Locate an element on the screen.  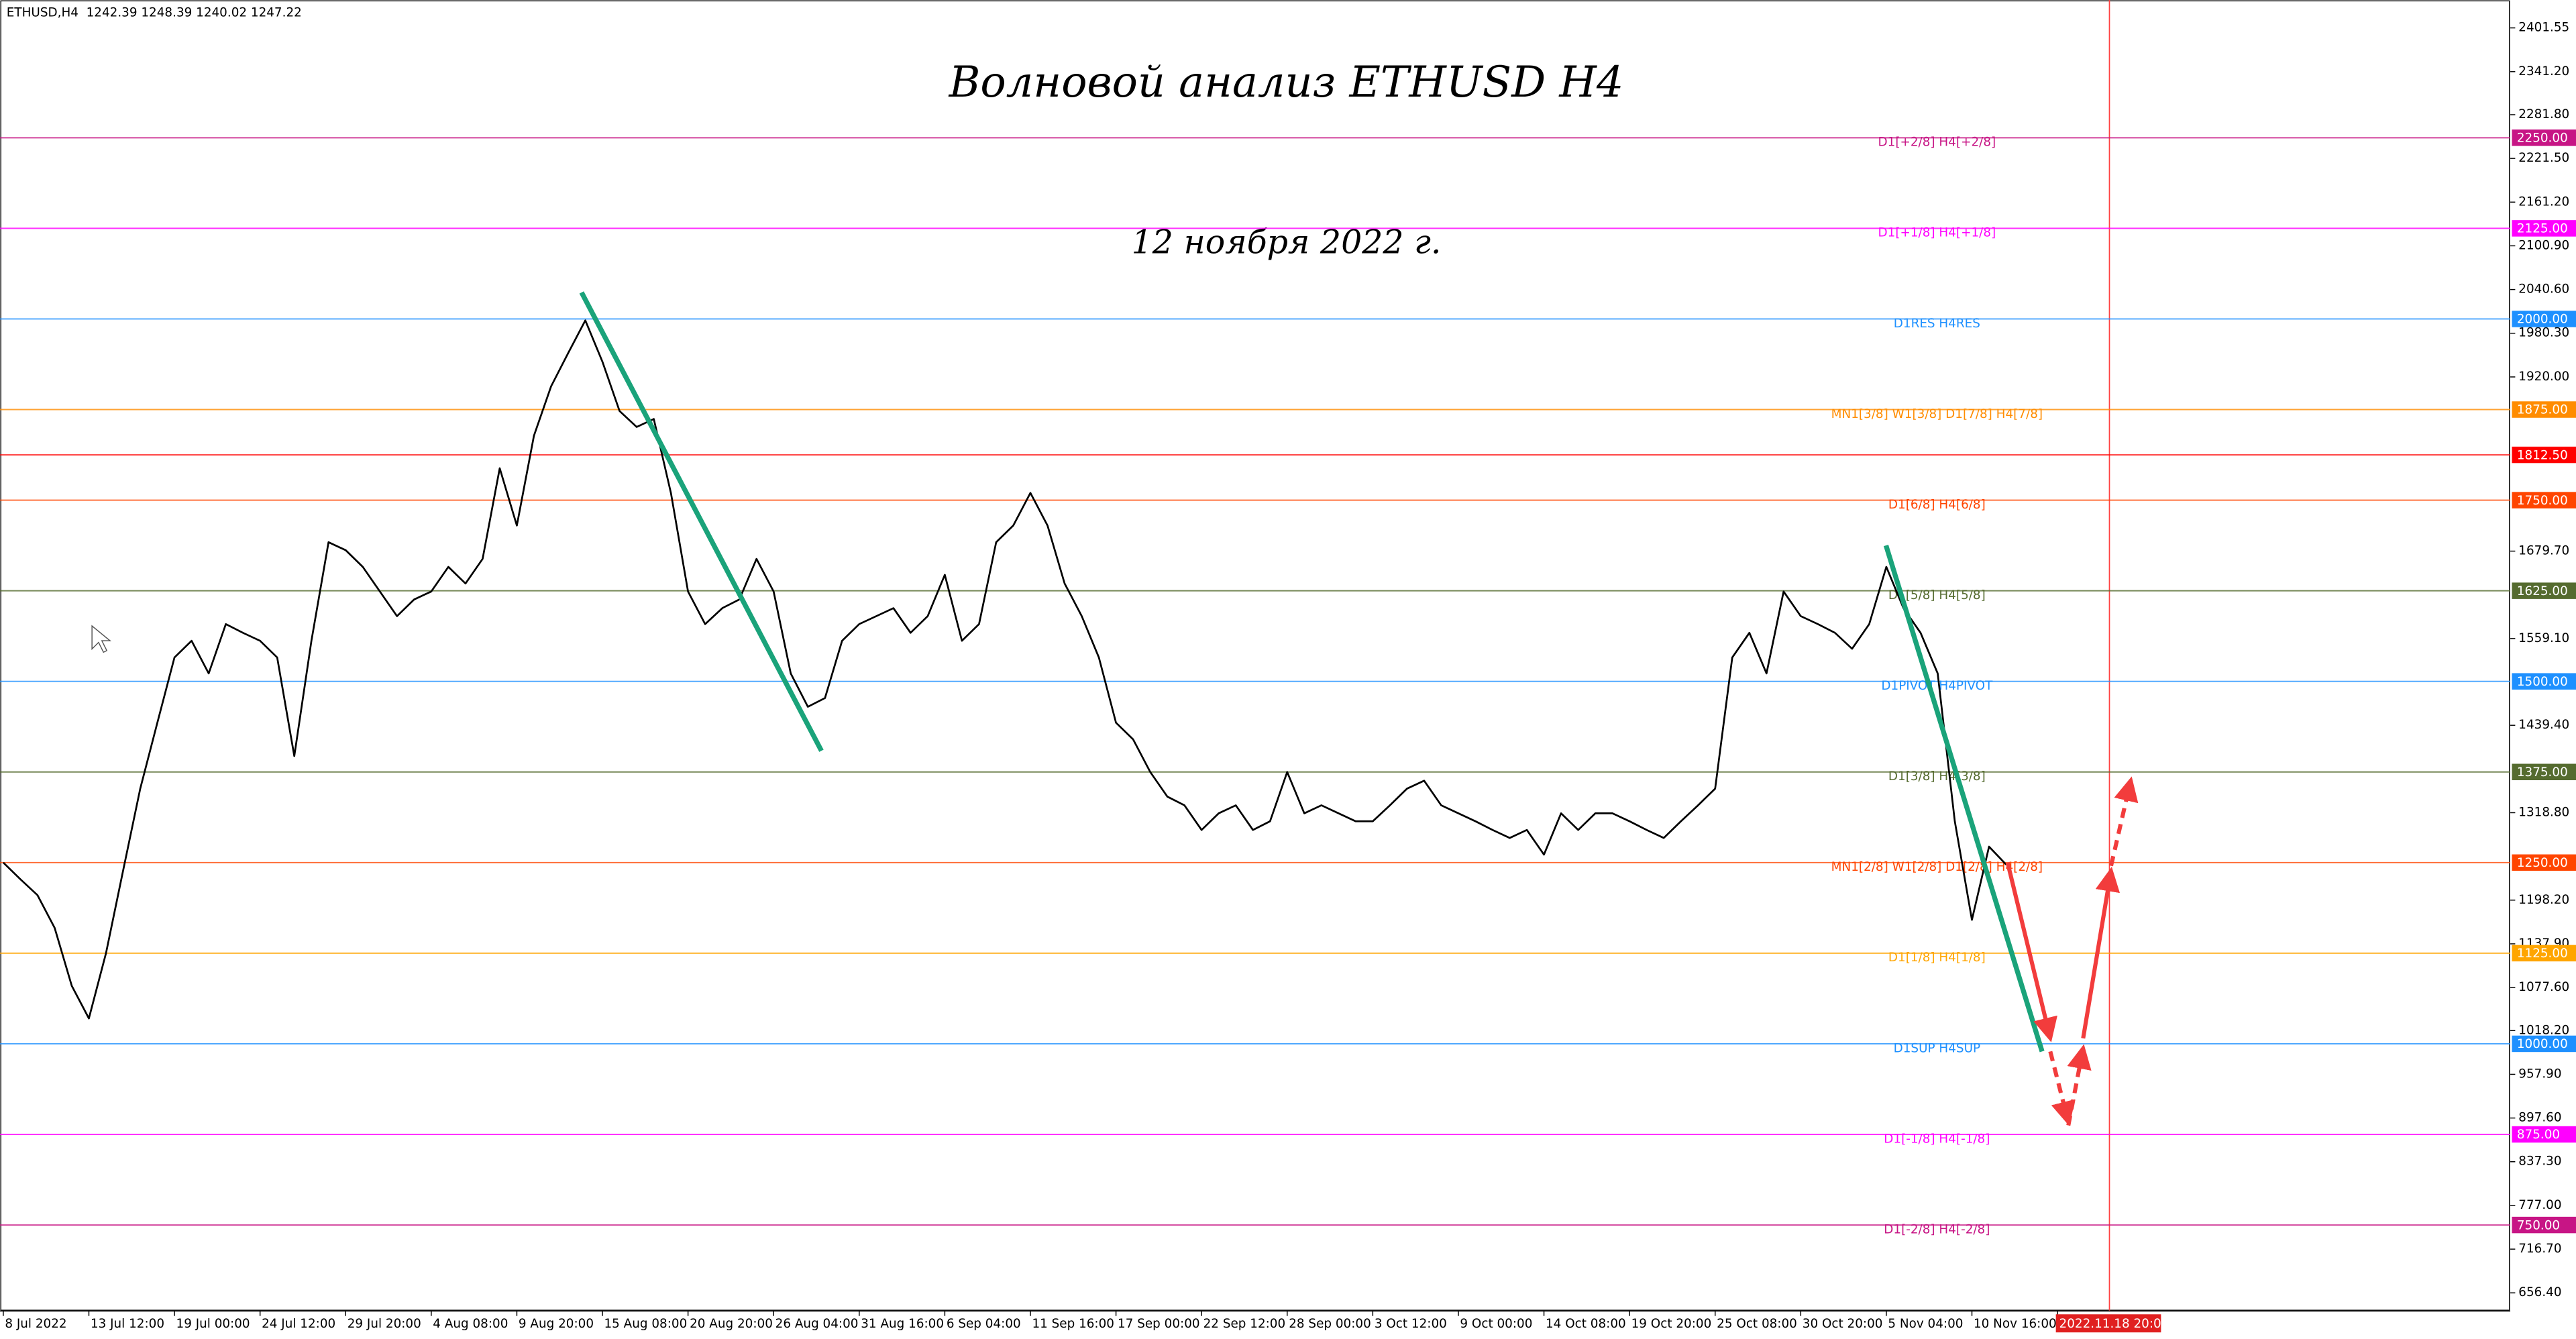
level-label: D1RES H4RES is located at coordinates (1937, 324).